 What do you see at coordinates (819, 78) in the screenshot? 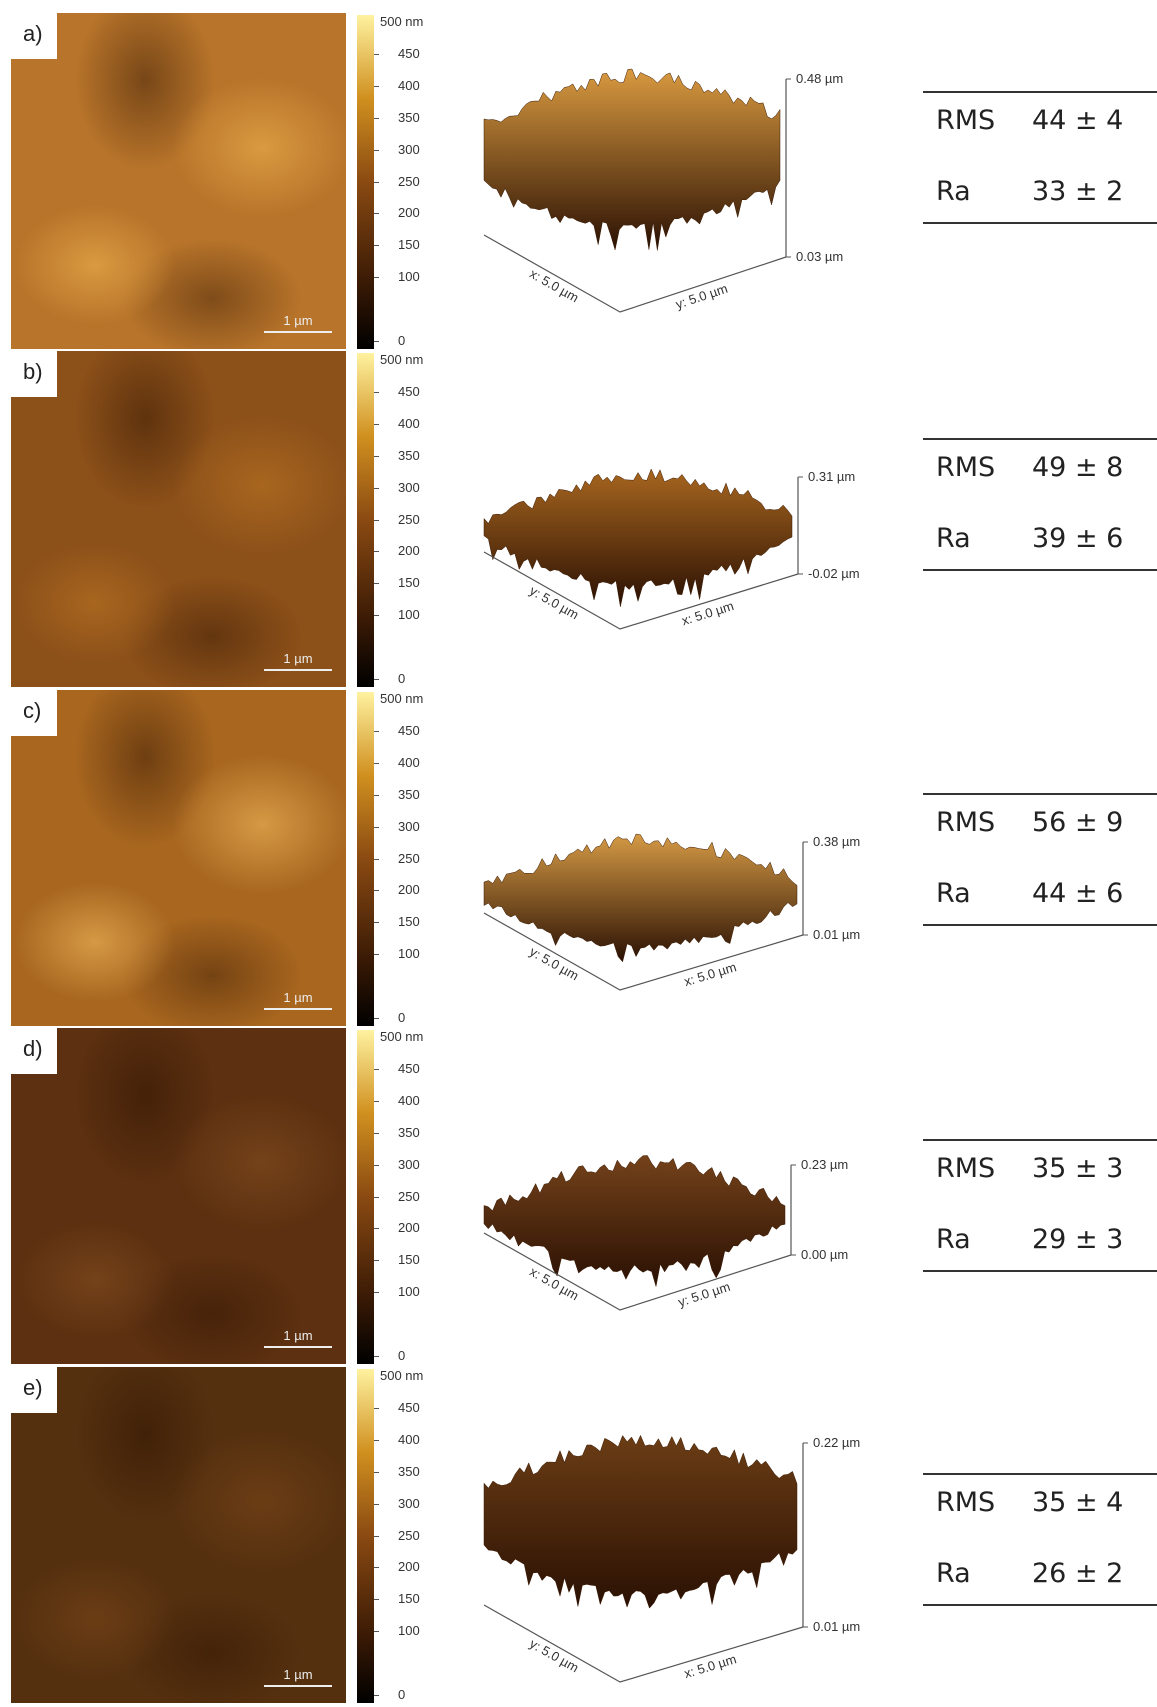
I see `z-max-label: 0.48 µm` at bounding box center [819, 78].